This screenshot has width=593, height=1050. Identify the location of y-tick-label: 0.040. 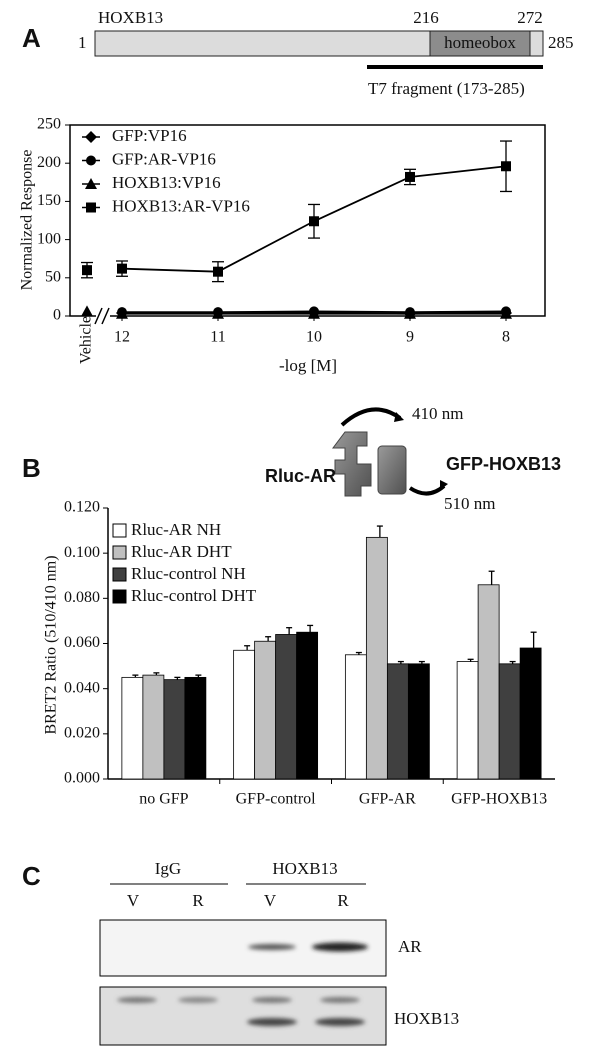
(82, 687).